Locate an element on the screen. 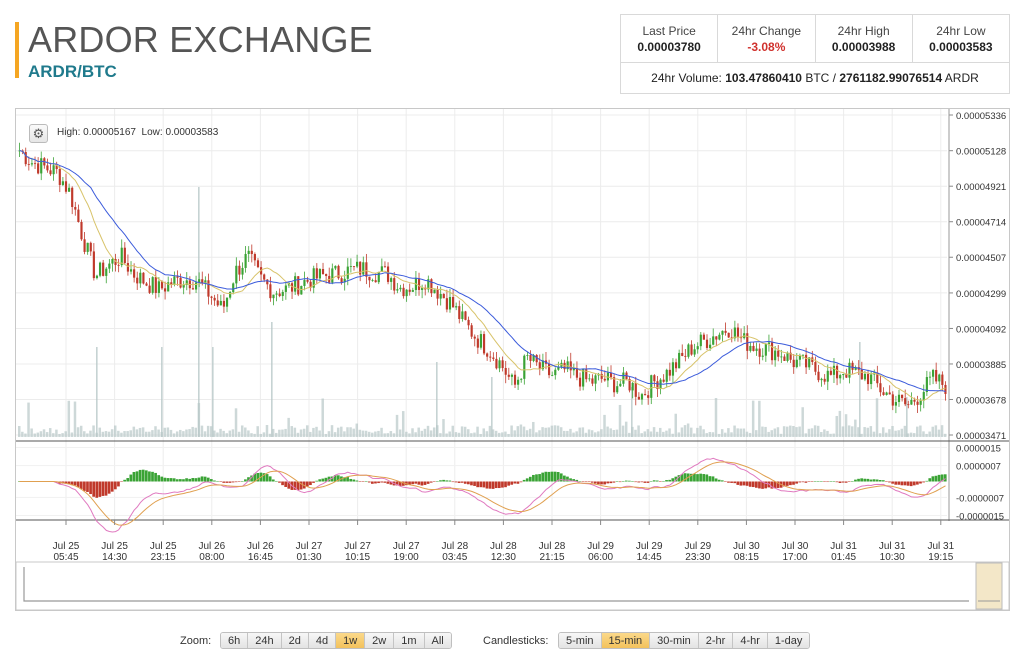 The height and width of the screenshot is (672, 1031). zoom-button-all: All is located at coordinates (437, 640).